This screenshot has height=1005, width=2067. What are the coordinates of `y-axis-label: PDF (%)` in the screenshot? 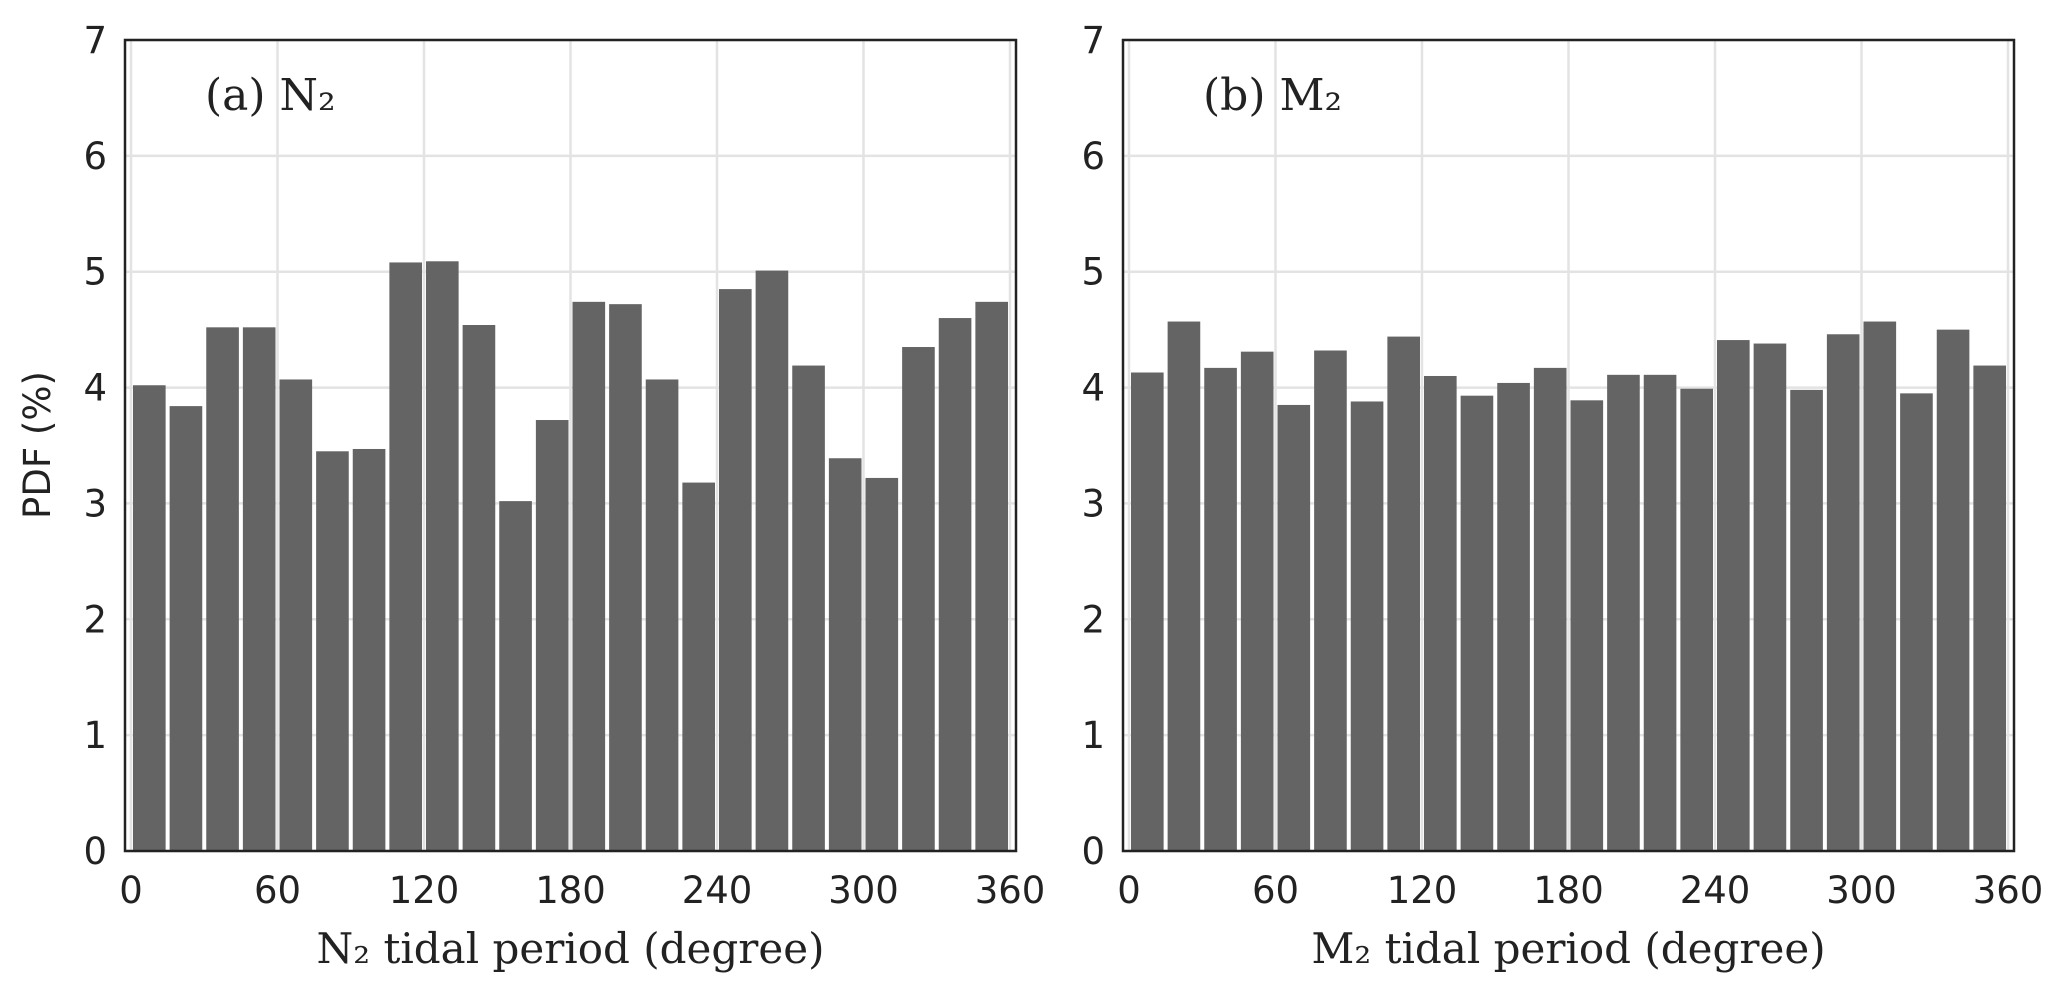 It's located at (37, 445).